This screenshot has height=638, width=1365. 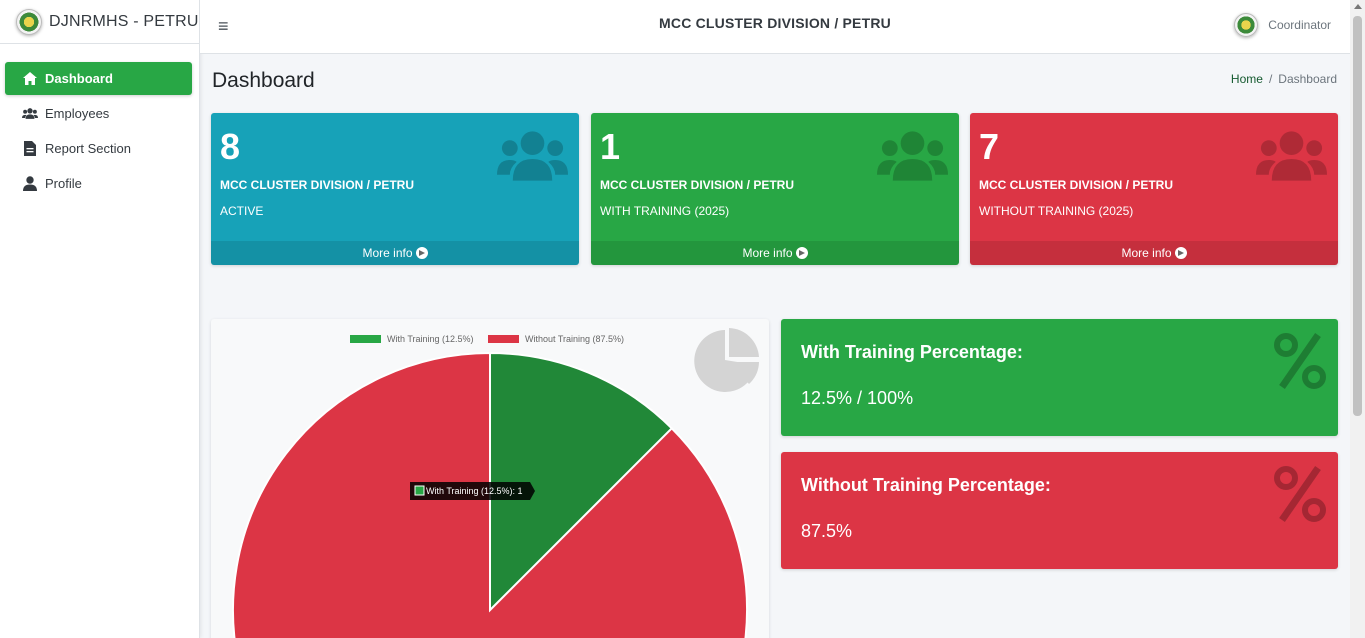 What do you see at coordinates (857, 398) in the screenshot?
I see `percentage-value: 12.5% / 100%` at bounding box center [857, 398].